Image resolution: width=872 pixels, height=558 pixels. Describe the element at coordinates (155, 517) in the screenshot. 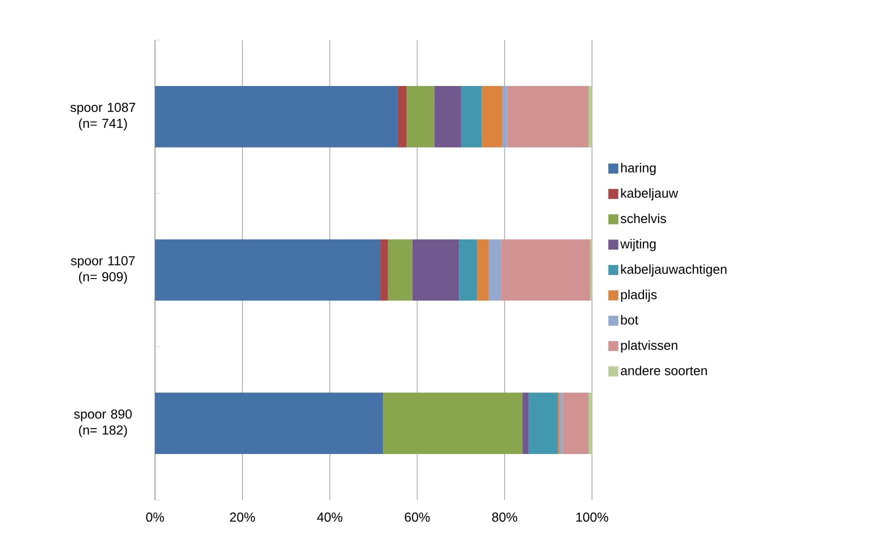

I see `x-tick-label: 0%` at that location.